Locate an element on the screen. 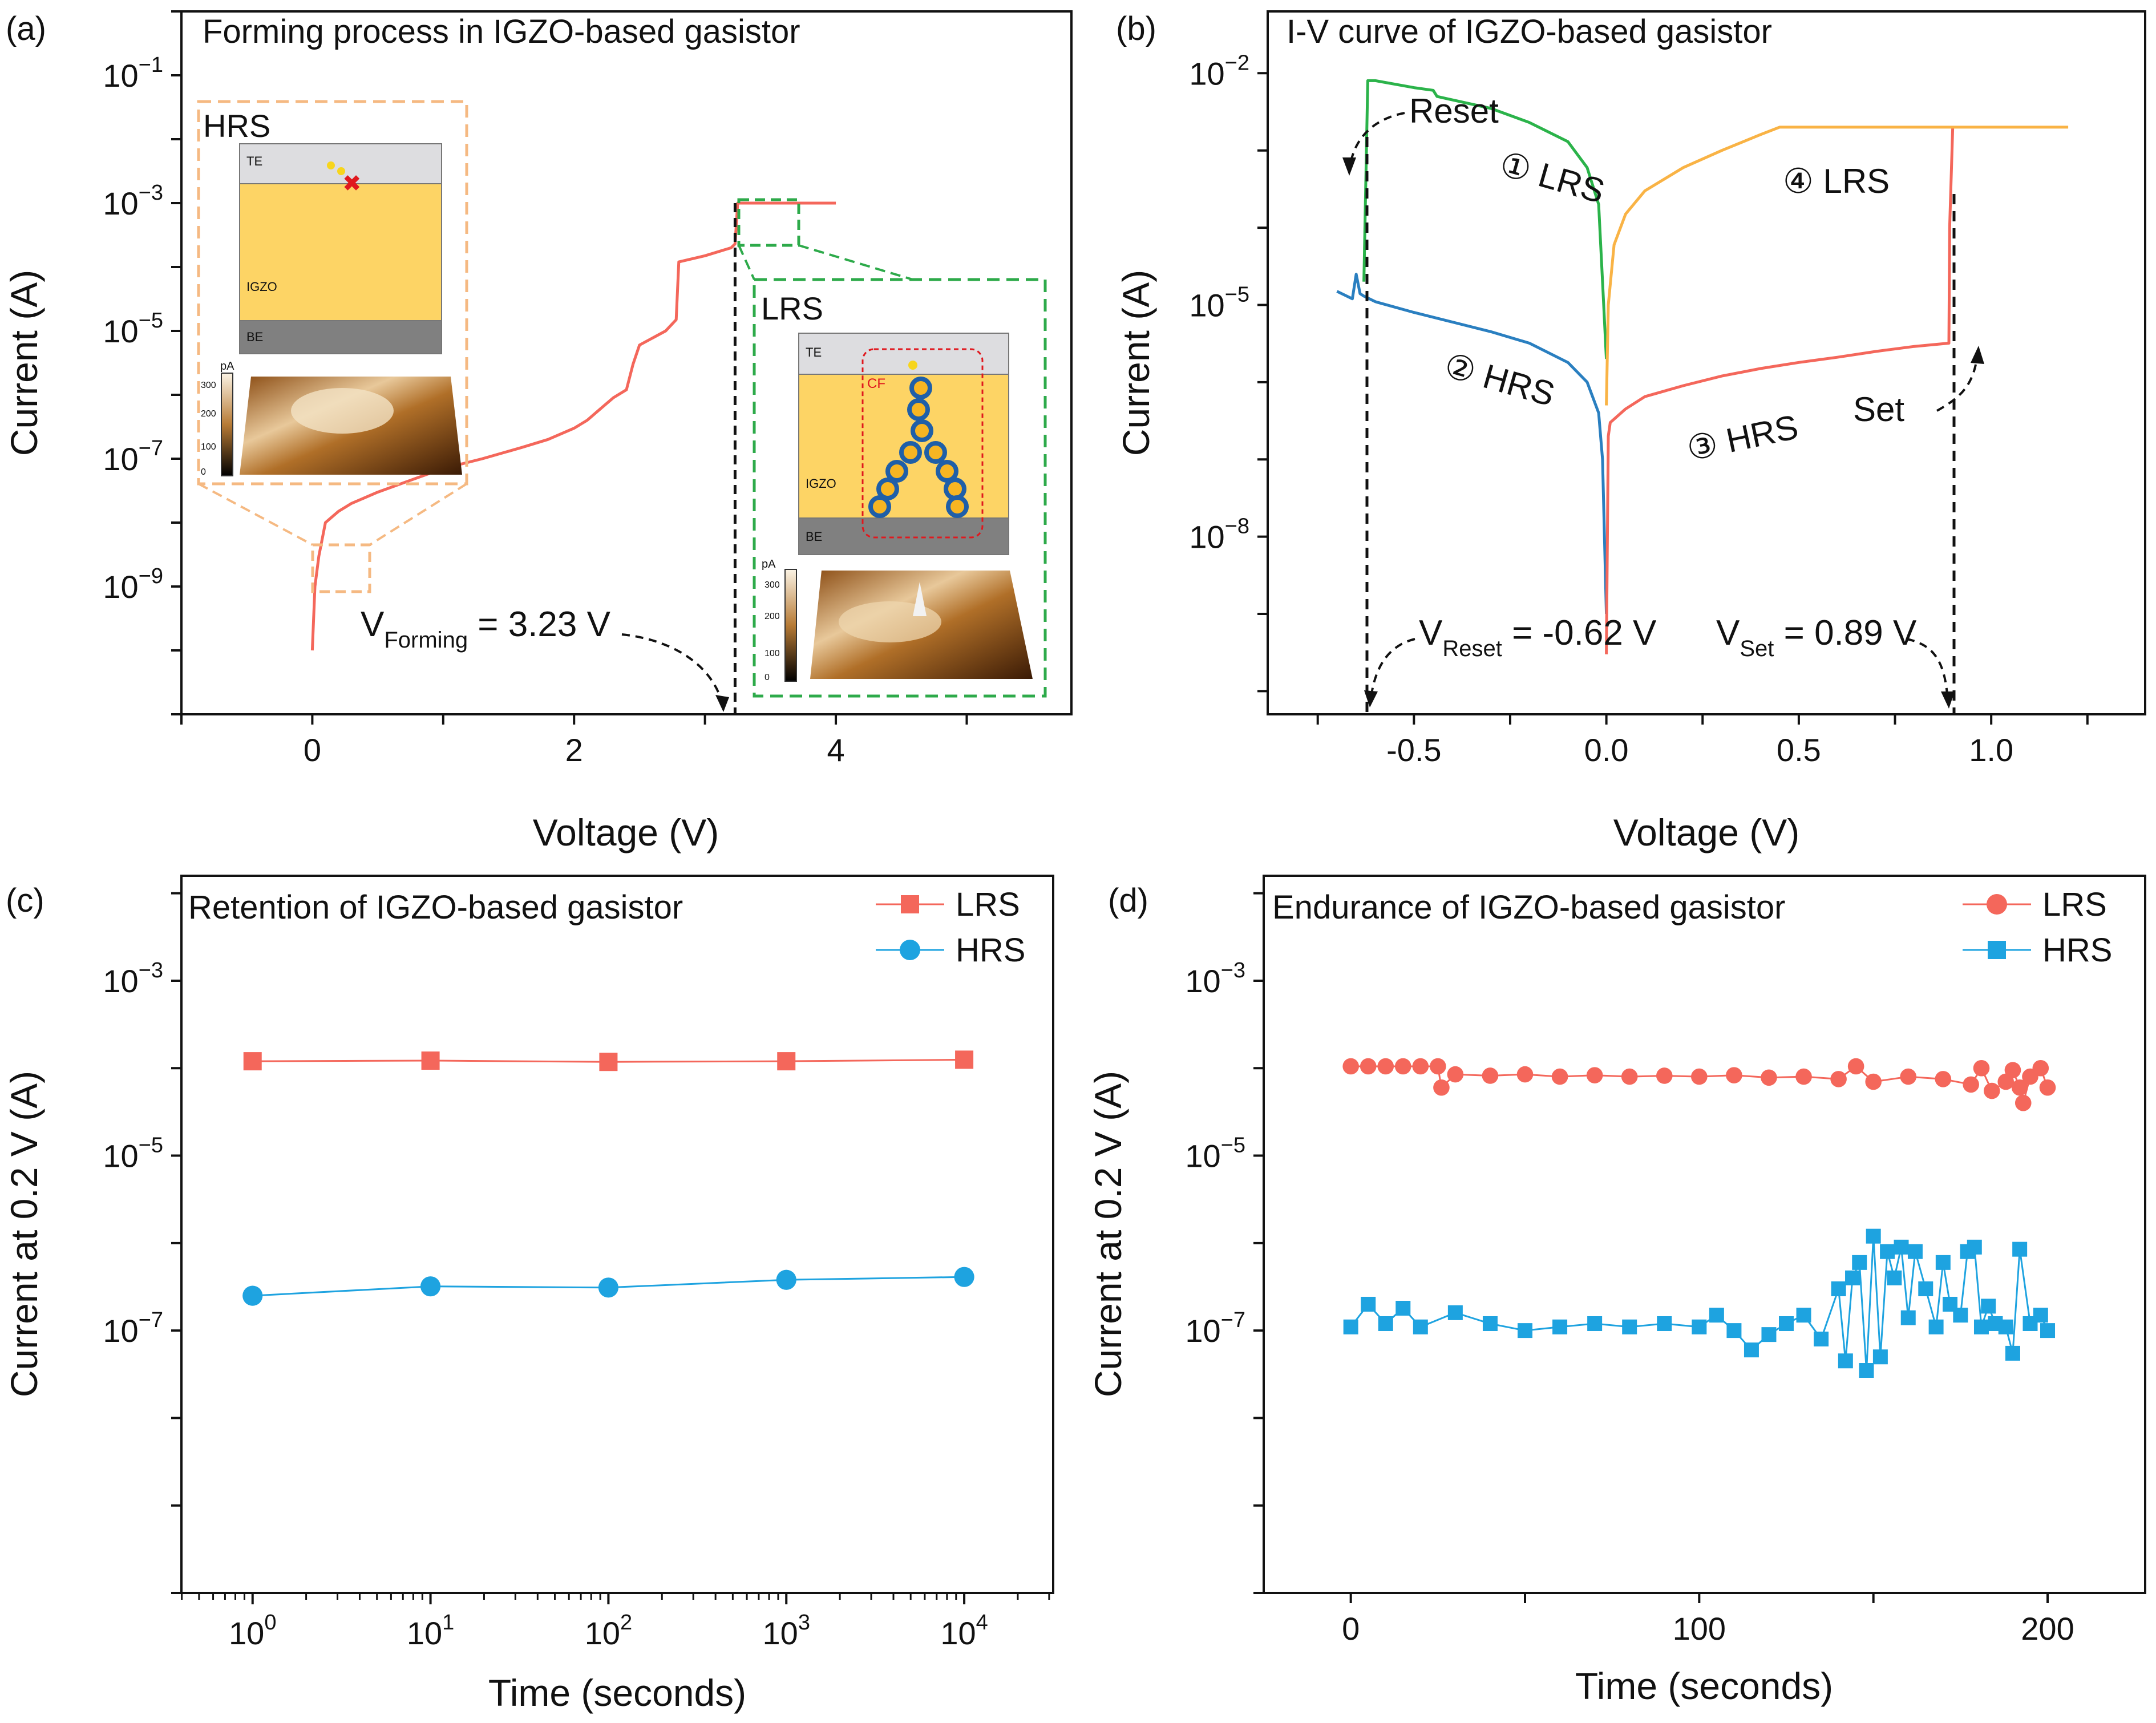 This screenshot has width=2156, height=1723. panel-d-xlabel: Time (seconds) is located at coordinates (1704, 1686).